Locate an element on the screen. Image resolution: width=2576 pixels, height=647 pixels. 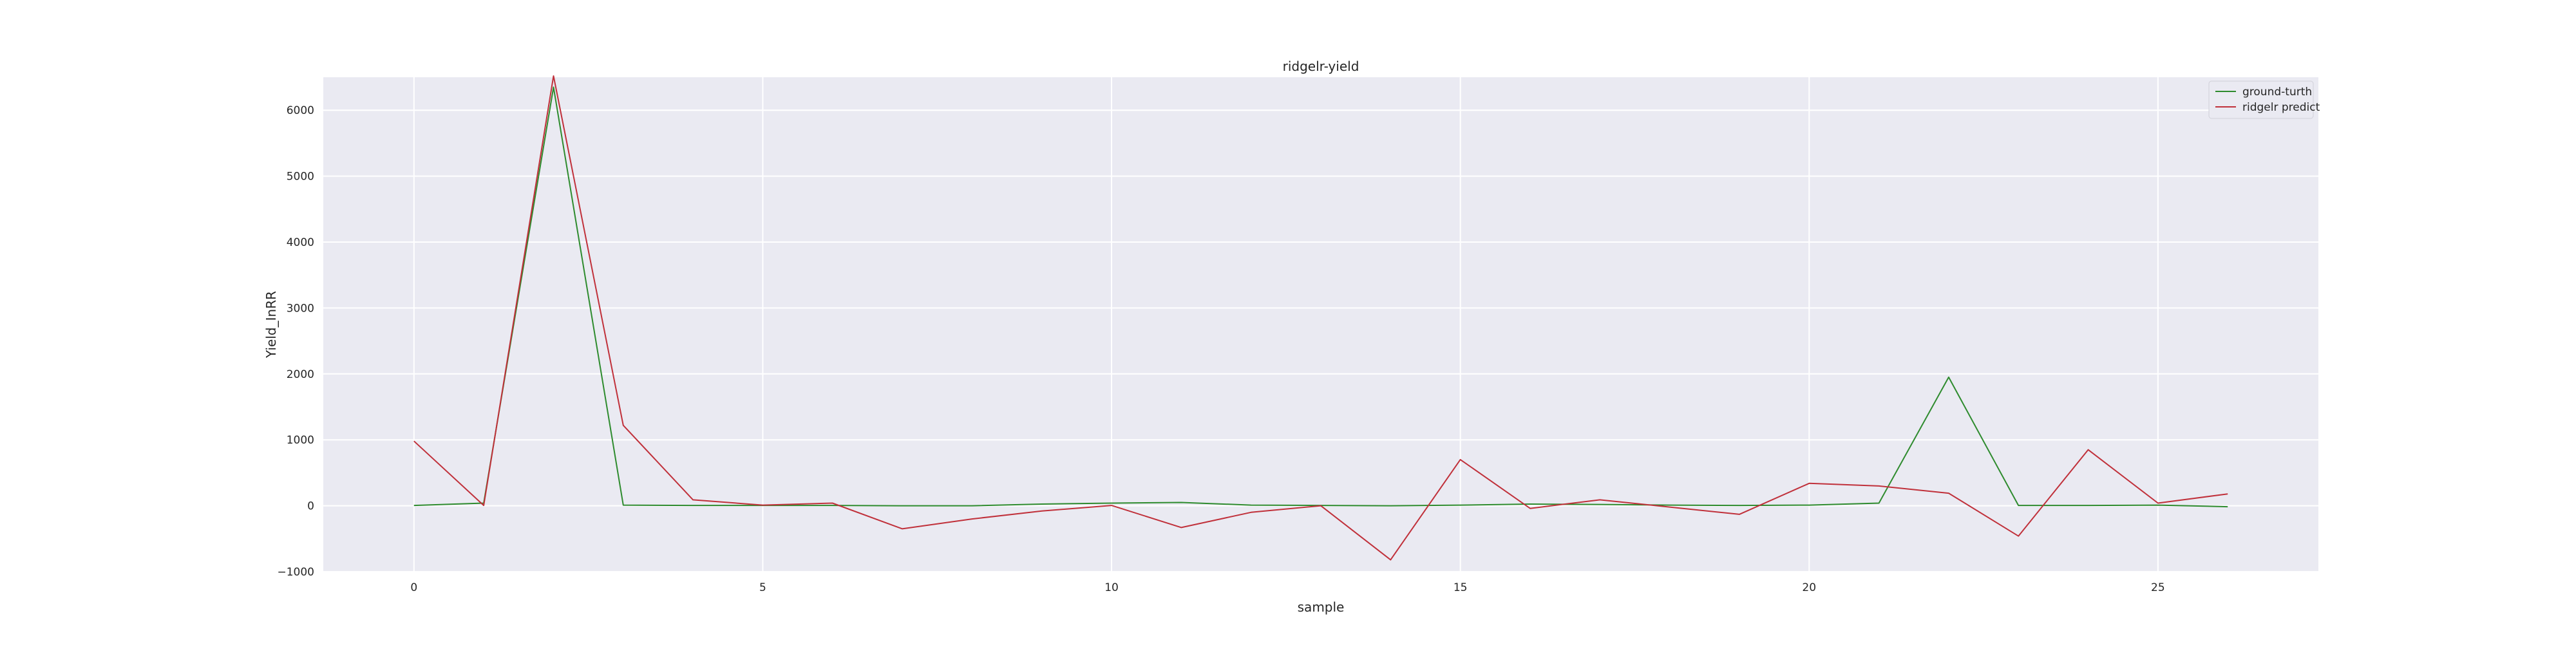
legend-label-2: ridgelr predict is located at coordinates (2281, 108).